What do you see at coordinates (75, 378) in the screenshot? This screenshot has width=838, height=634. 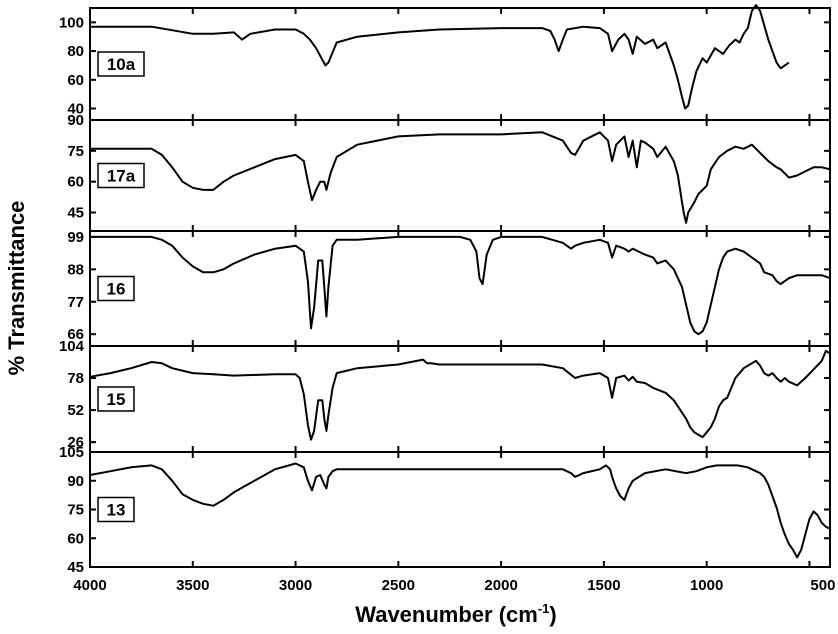 I see `y-tick-label: 78` at bounding box center [75, 378].